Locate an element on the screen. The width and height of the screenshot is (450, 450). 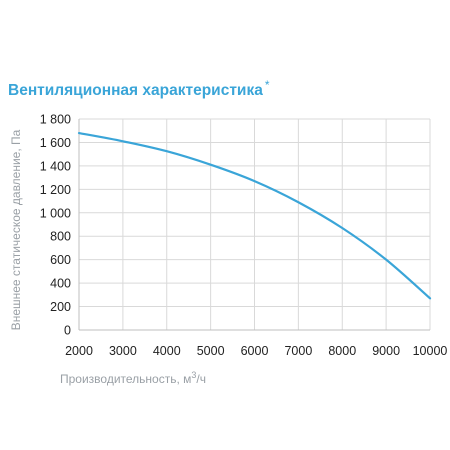
x-axis-title-suffix: /ч is located at coordinates (201, 379).